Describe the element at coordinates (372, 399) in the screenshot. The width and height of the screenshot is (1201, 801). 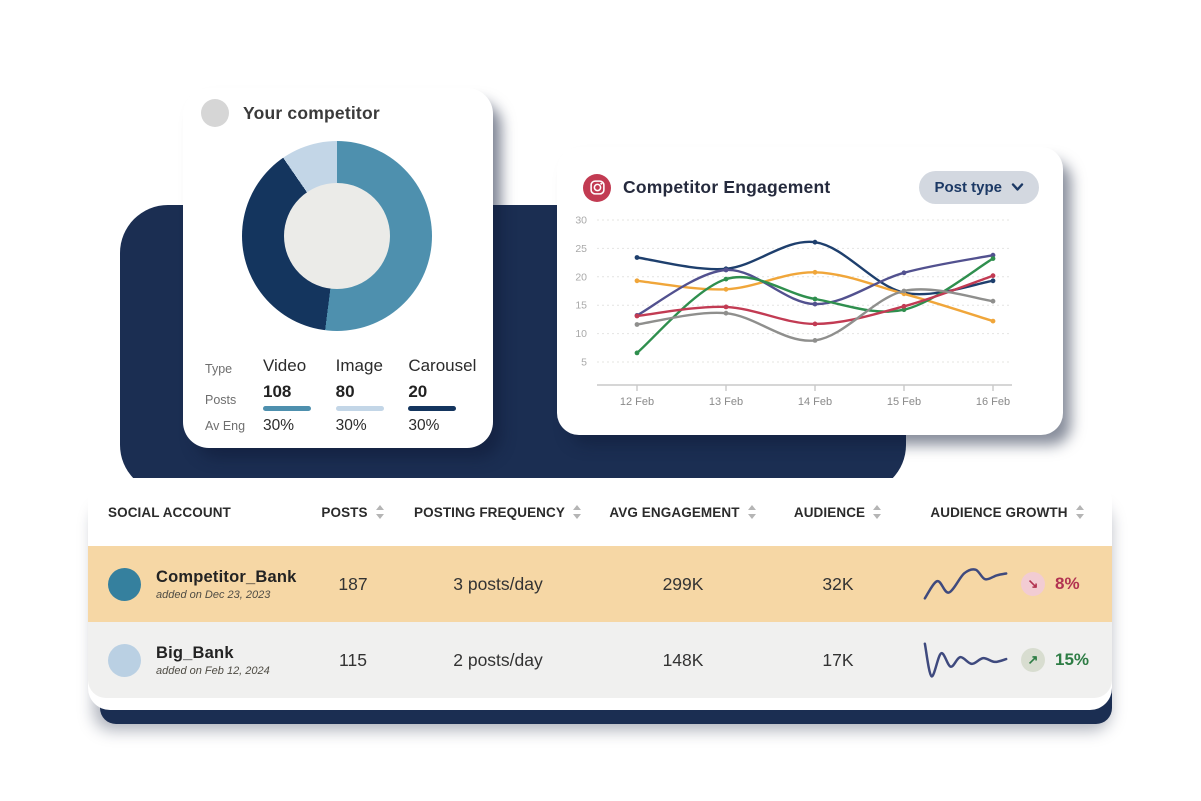
I see `stat-posts-image: 80` at that location.